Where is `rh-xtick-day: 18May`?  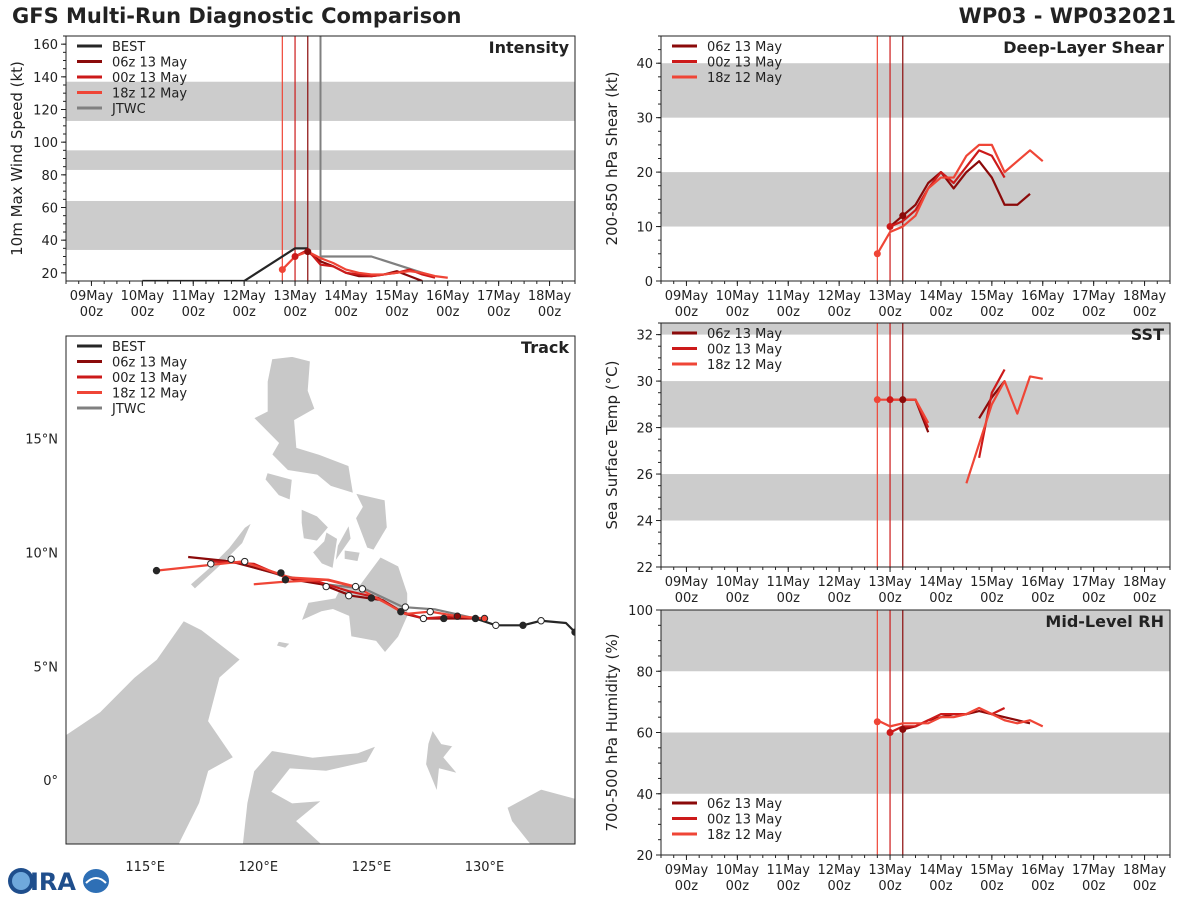 rh-xtick-day: 18May is located at coordinates (1145, 870).